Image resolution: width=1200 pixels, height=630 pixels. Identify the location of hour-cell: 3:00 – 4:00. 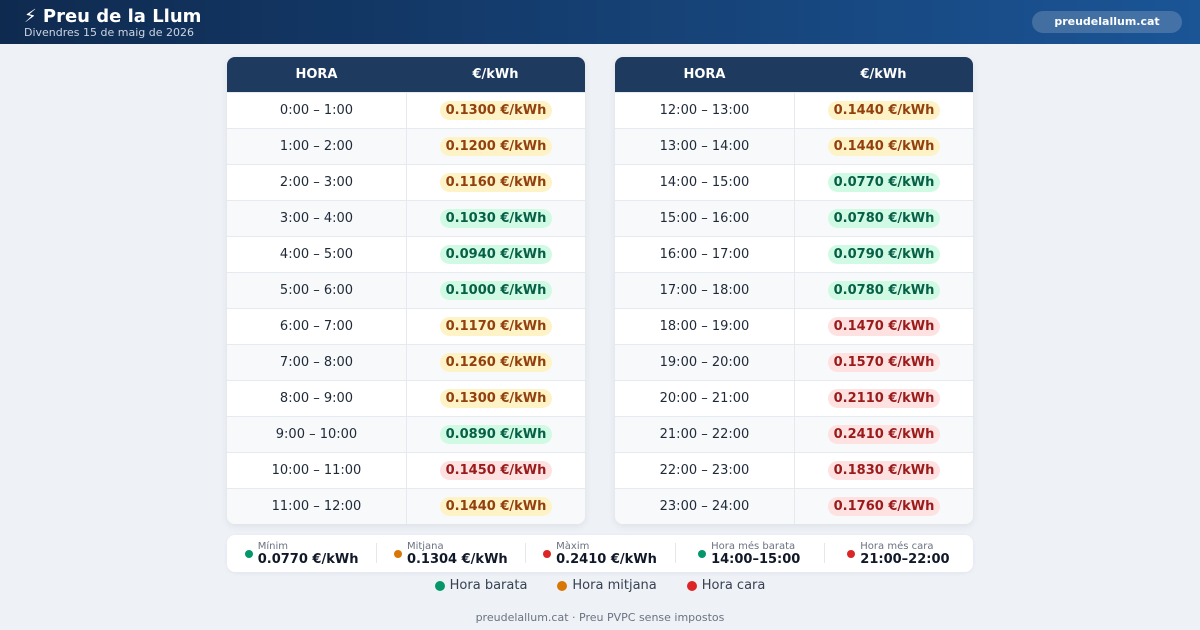
(316, 218).